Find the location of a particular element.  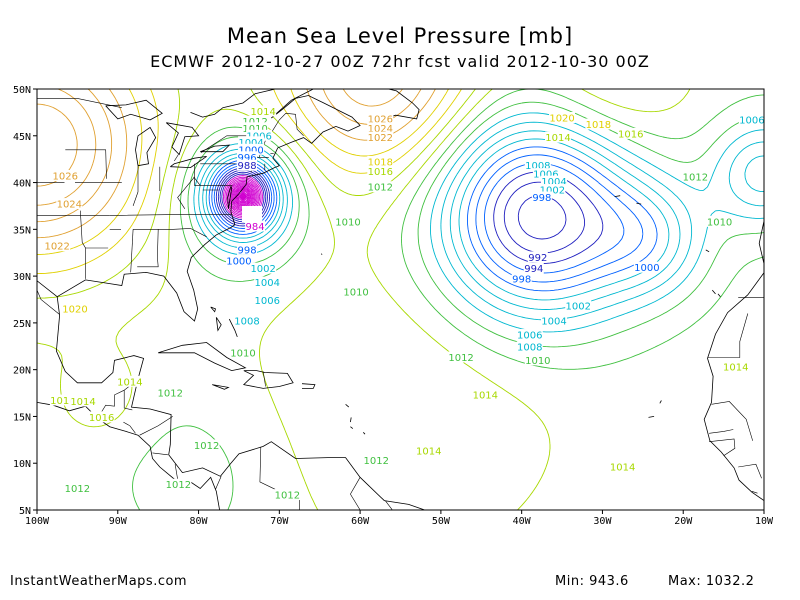

y-tick-label: 25N is located at coordinates (22, 324).